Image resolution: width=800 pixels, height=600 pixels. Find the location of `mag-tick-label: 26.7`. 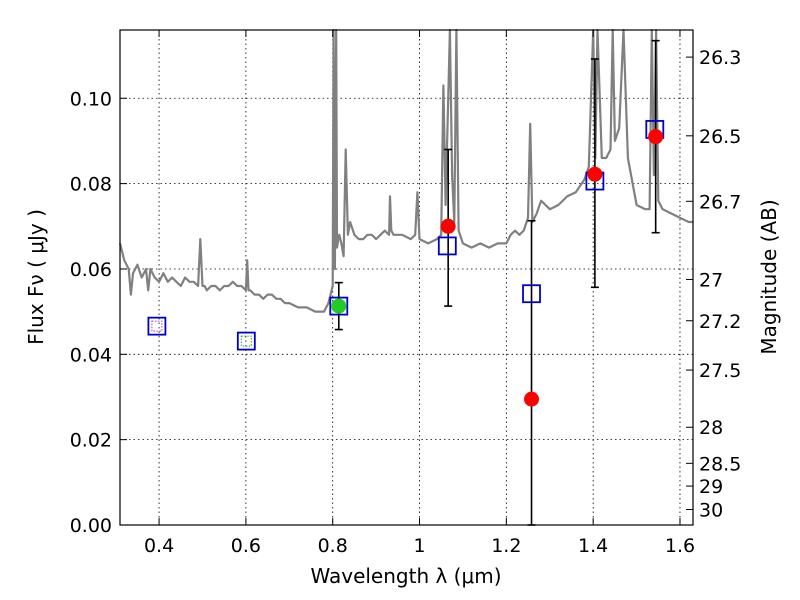

mag-tick-label: 26.7 is located at coordinates (720, 202).